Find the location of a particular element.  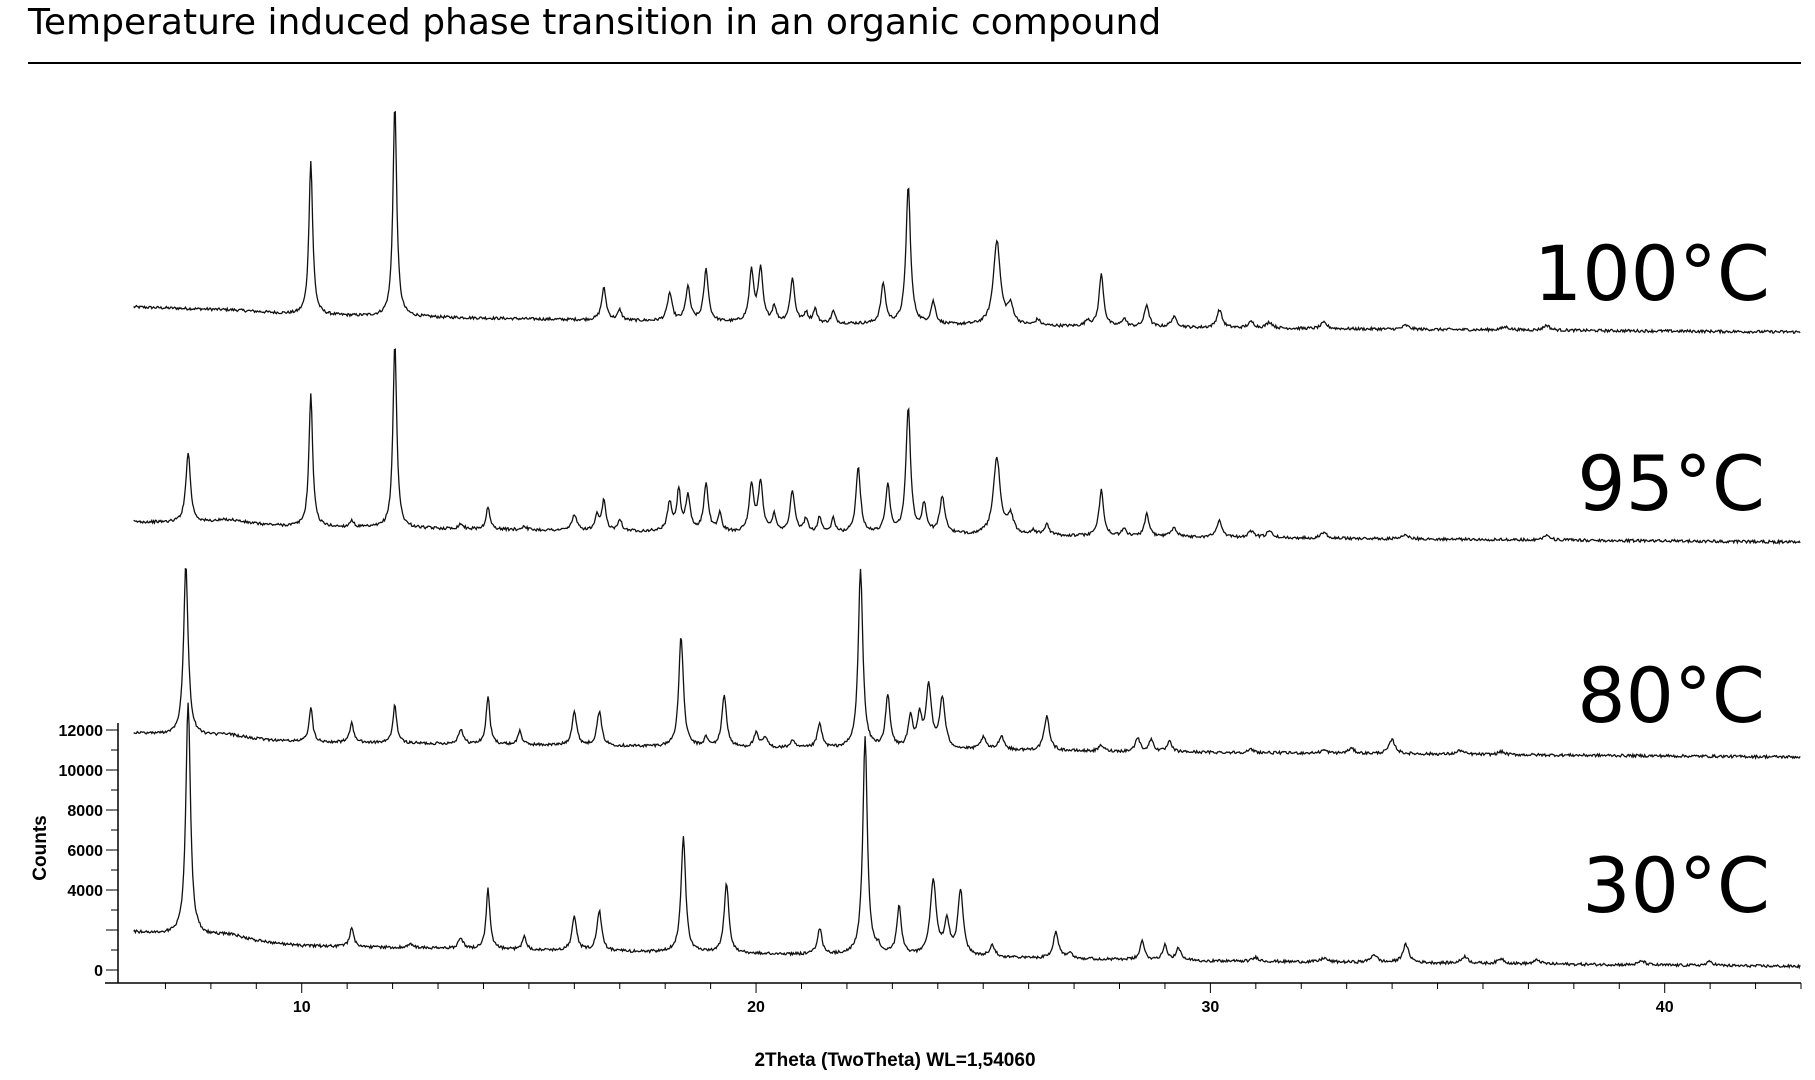

title-divider is located at coordinates (914, 63).